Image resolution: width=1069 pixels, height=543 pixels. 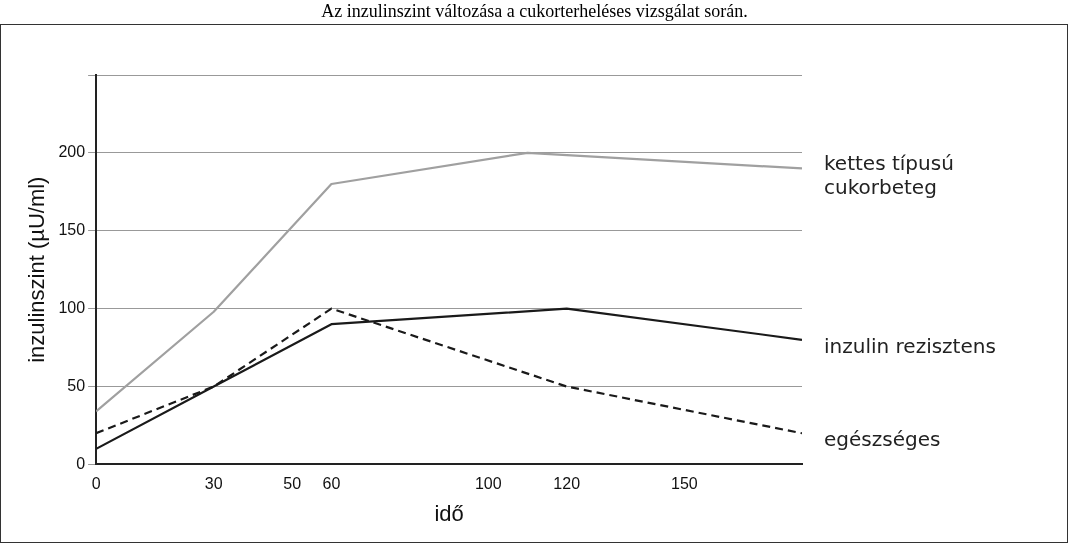 What do you see at coordinates (889, 174) in the screenshot?
I see `series-label: kettes típusú cukorbeteg` at bounding box center [889, 174].